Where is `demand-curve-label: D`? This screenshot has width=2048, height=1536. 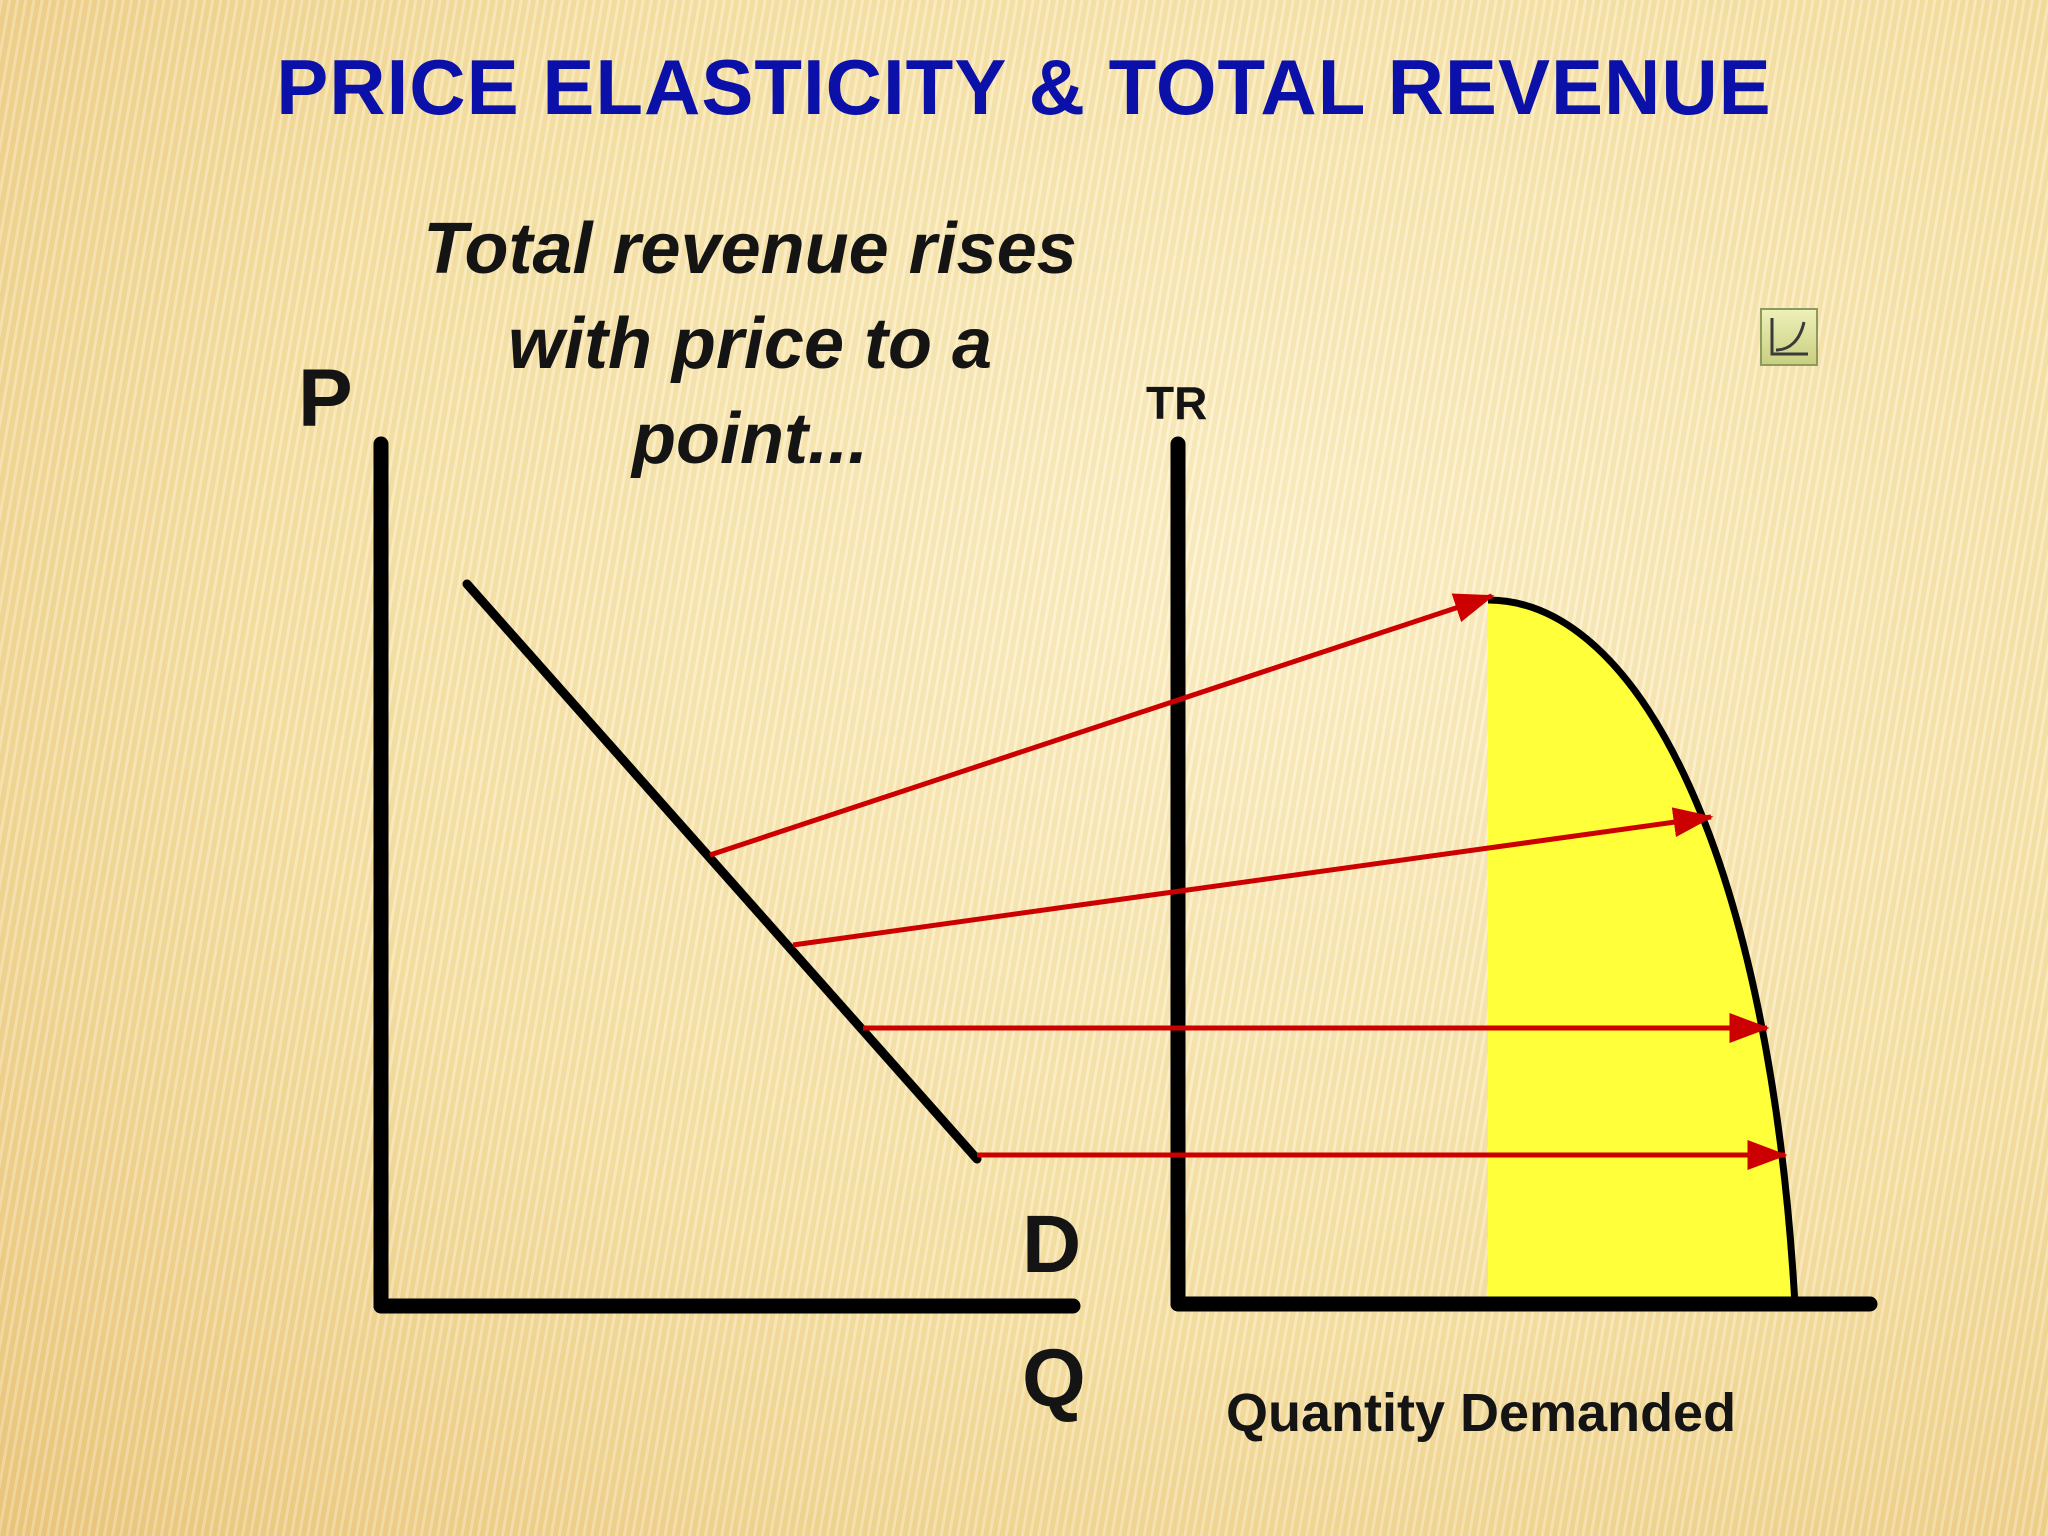
demand-curve-label: D is located at coordinates (1052, 1244).